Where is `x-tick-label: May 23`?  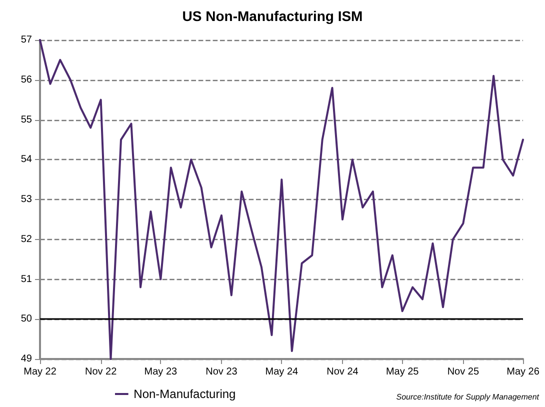 x-tick-label: May 23 is located at coordinates (161, 372).